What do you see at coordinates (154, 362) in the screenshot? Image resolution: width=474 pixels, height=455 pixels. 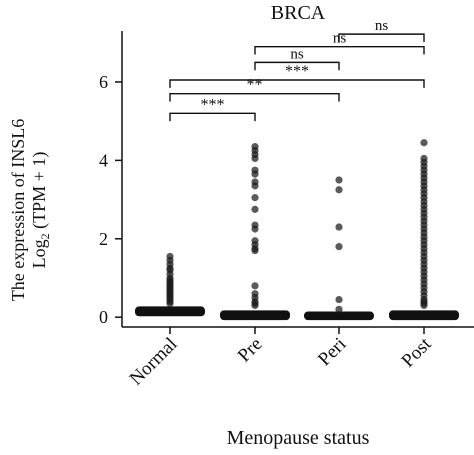 I see `x-tick-label-normal: Normal` at bounding box center [154, 362].